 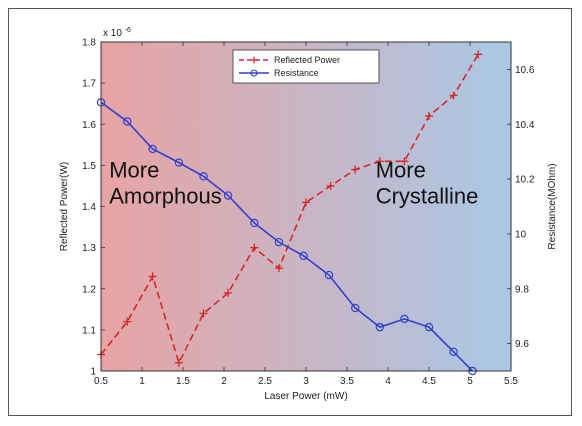 What do you see at coordinates (112, 33) in the screenshot?
I see `y-exponent-base: x 10` at bounding box center [112, 33].